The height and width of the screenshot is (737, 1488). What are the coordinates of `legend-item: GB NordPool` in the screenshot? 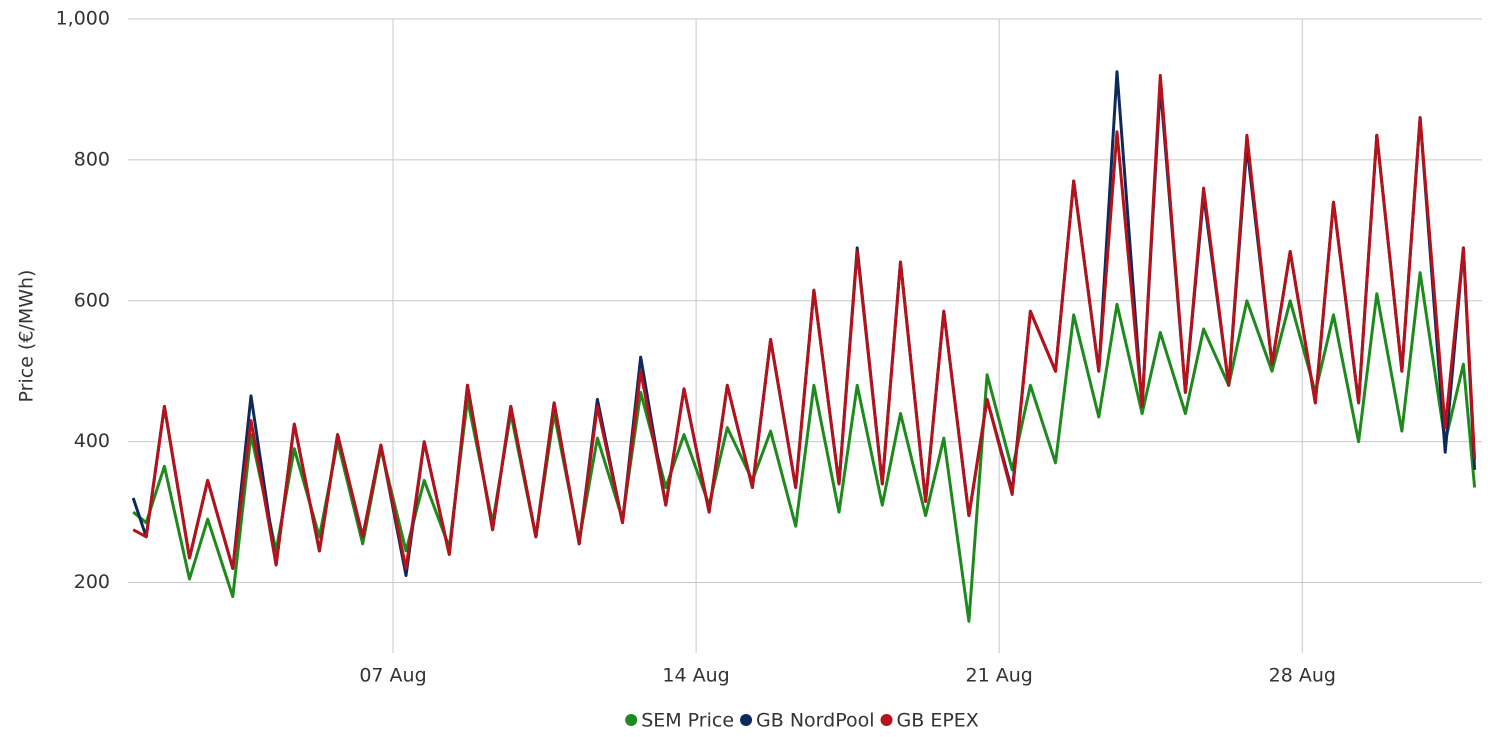 It's located at (807, 721).